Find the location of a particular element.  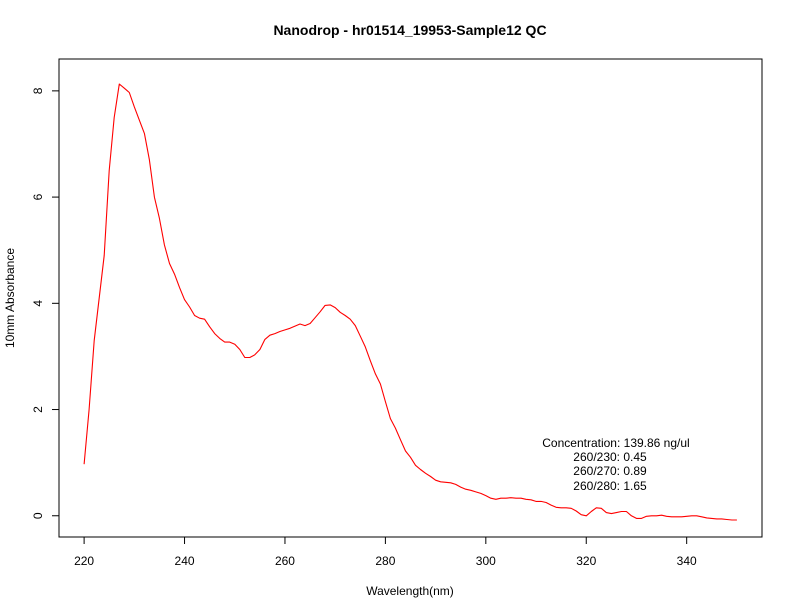

x-tick-label: 260 is located at coordinates (285, 561).